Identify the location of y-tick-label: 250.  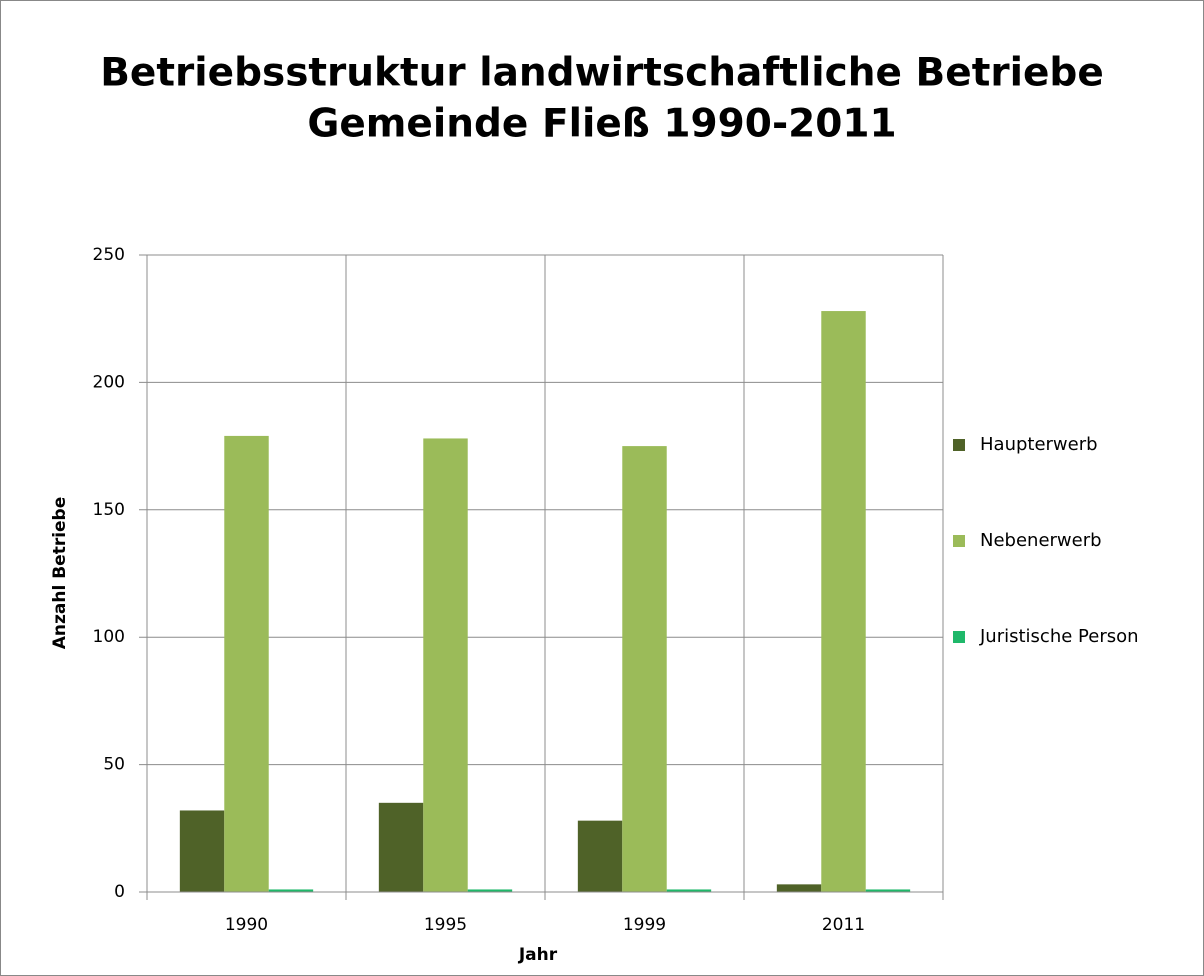
(109, 255).